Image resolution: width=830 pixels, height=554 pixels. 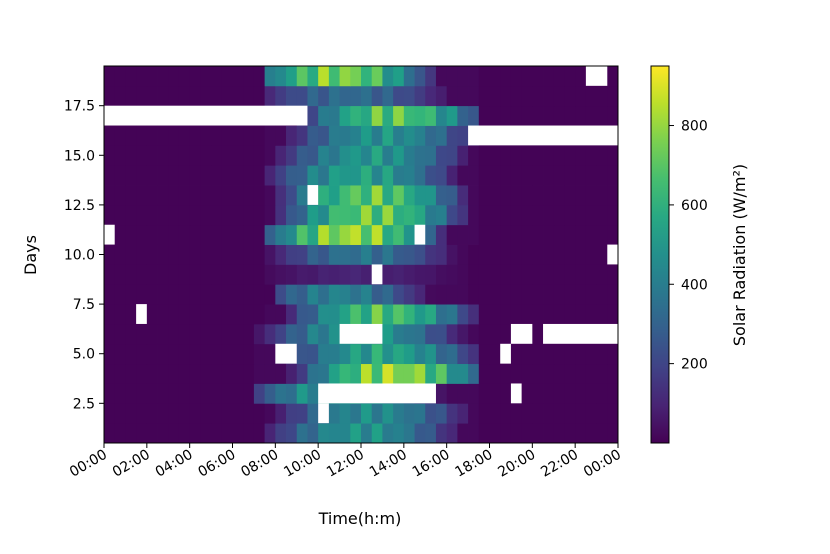 What do you see at coordinates (543, 135) in the screenshot?
I see `missing-data-cell` at bounding box center [543, 135].